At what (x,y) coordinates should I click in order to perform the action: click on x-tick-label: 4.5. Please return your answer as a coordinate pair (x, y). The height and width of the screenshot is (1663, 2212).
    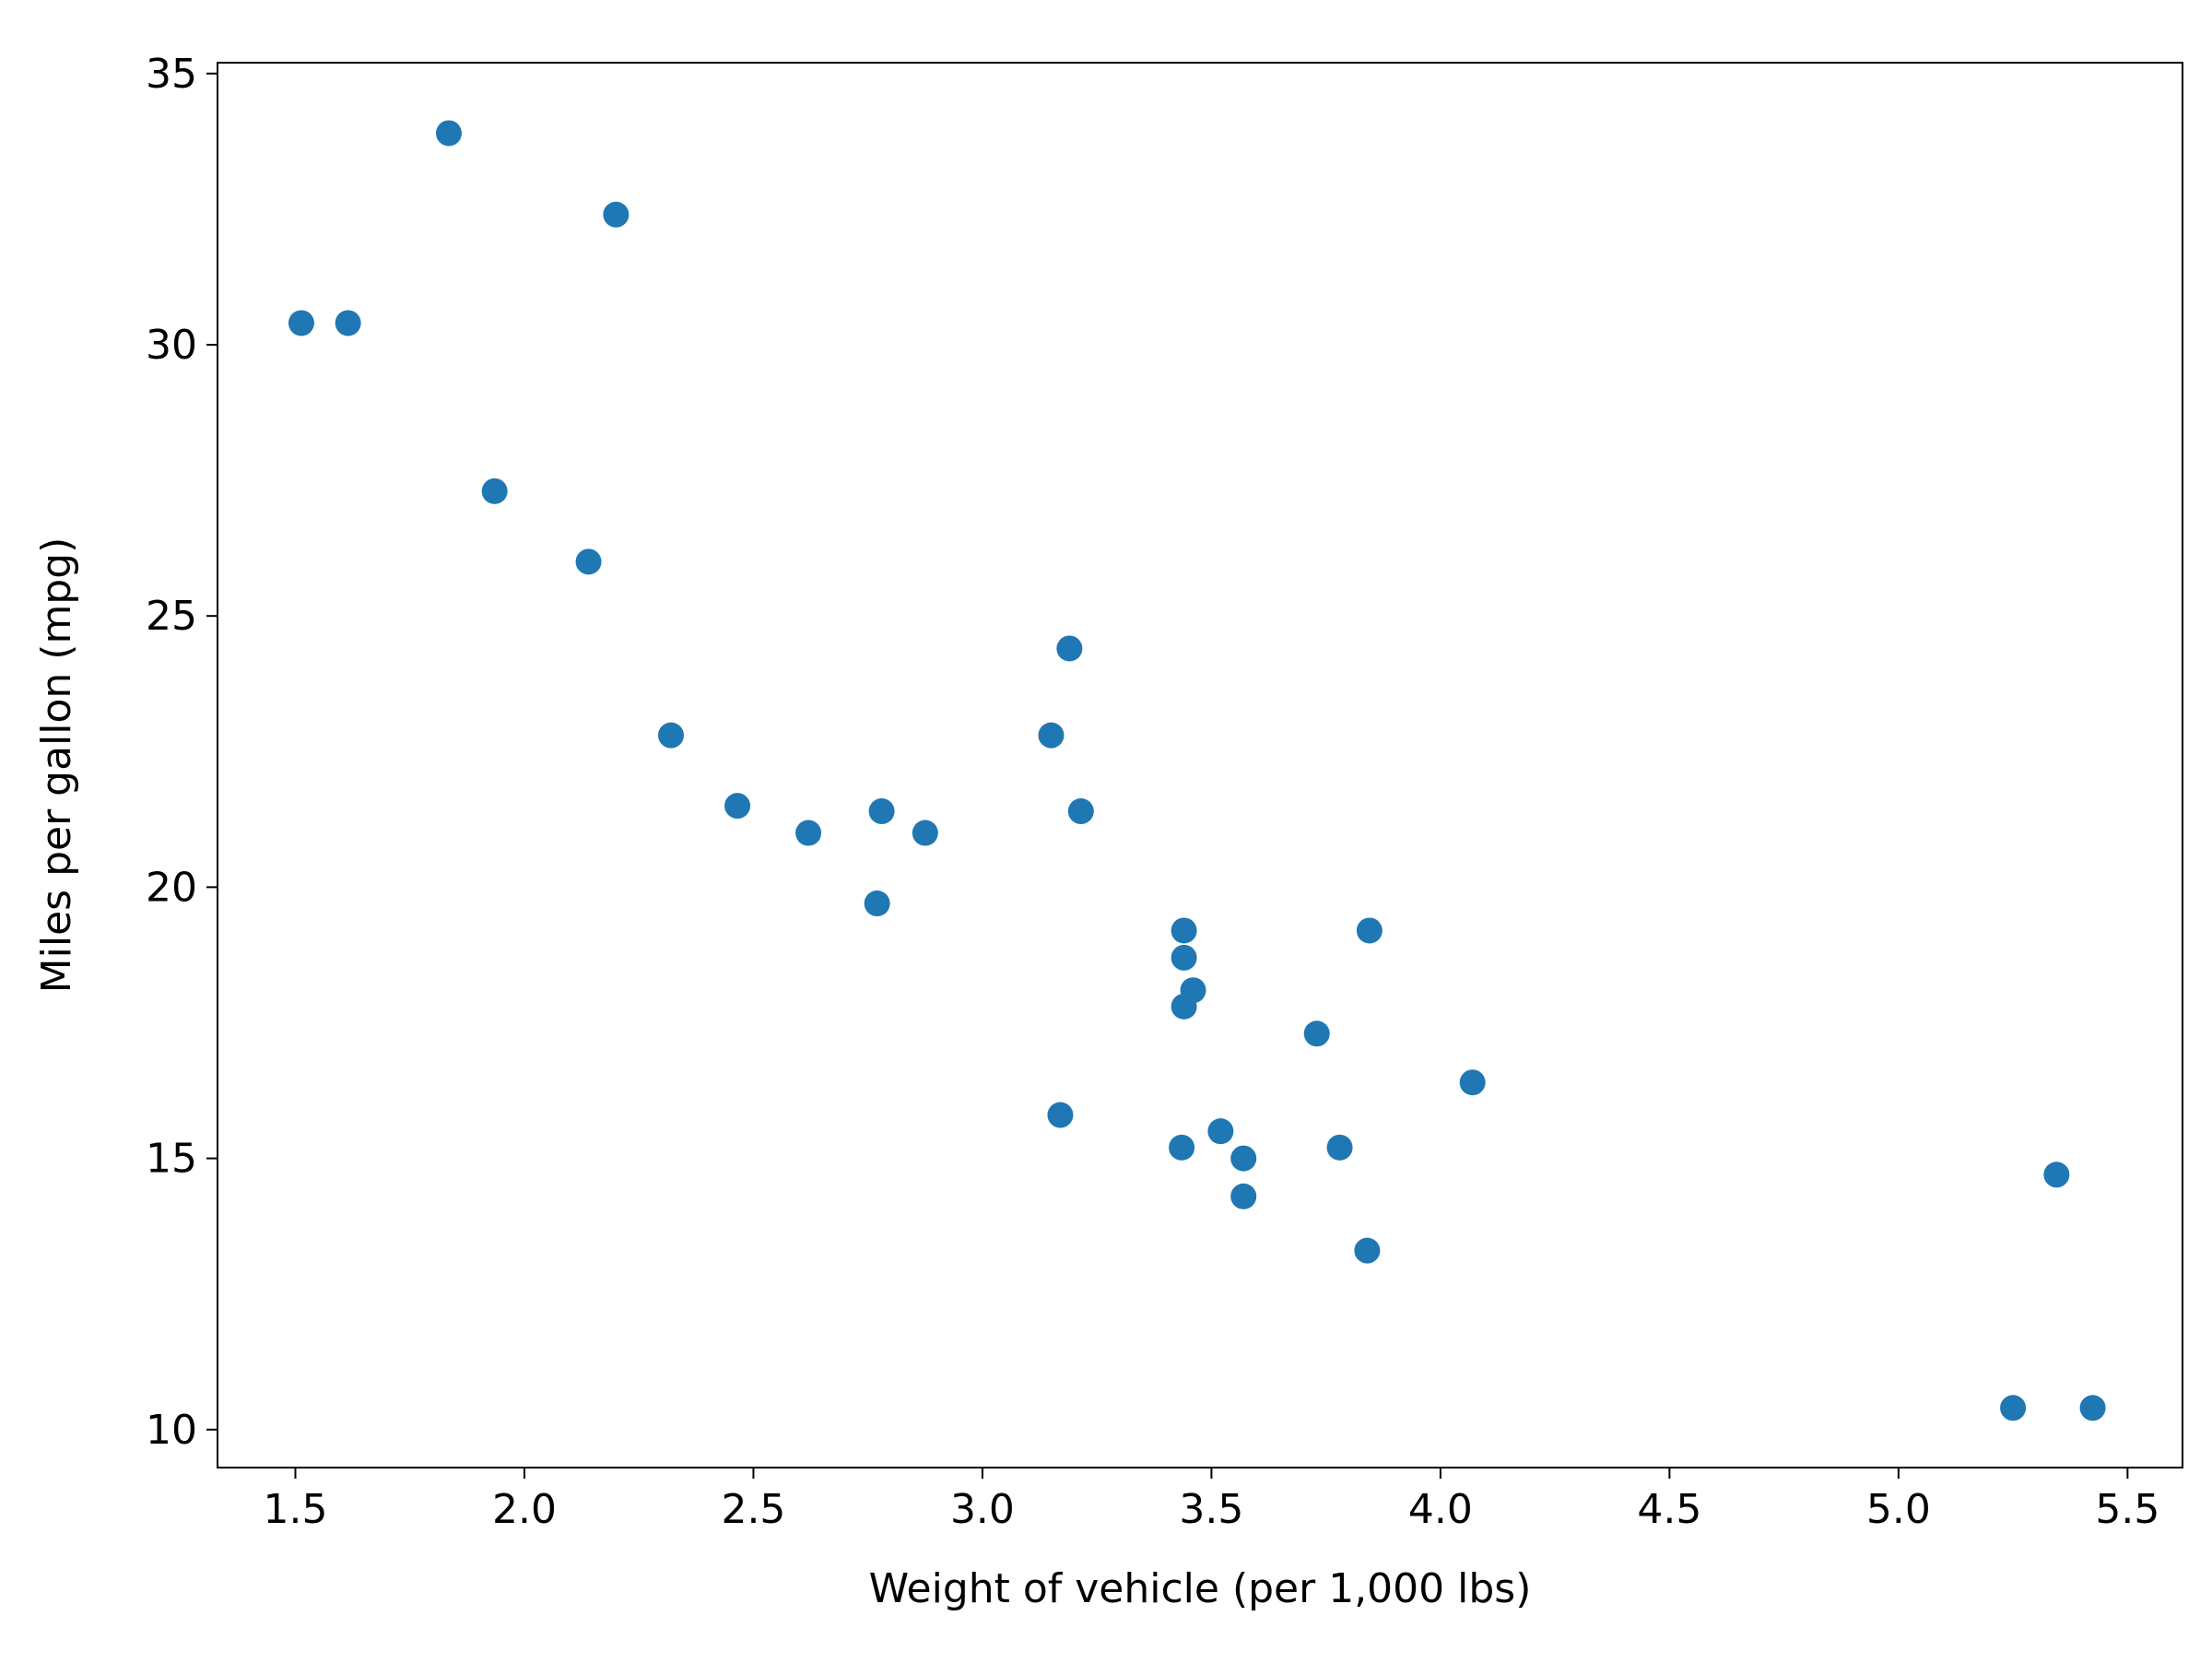
    Looking at the image, I should click on (1669, 1509).